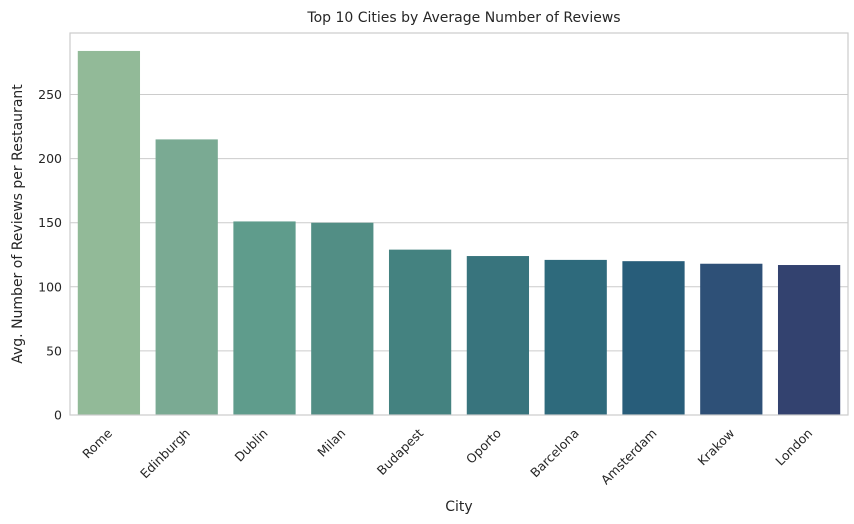 This screenshot has height=524, width=854. What do you see at coordinates (250, 445) in the screenshot?
I see `x-tick-label: Dublin` at bounding box center [250, 445].